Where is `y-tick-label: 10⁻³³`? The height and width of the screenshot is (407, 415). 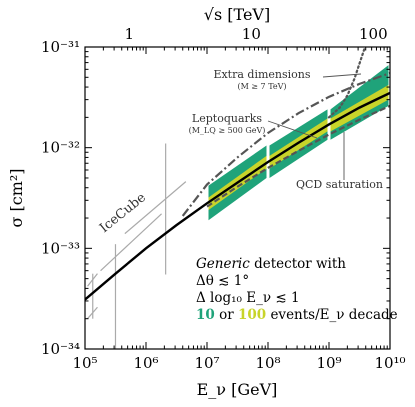 y-tick-label: 10⁻³³ is located at coordinates (60, 248).